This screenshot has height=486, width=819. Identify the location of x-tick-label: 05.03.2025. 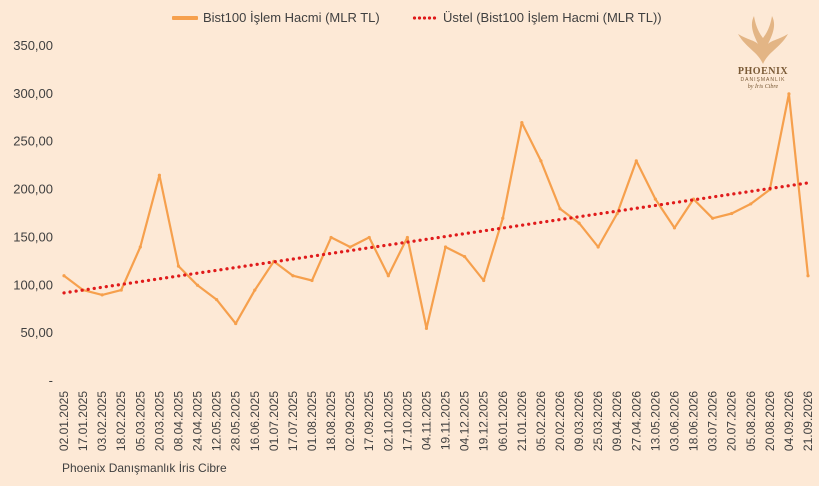
(140, 421).